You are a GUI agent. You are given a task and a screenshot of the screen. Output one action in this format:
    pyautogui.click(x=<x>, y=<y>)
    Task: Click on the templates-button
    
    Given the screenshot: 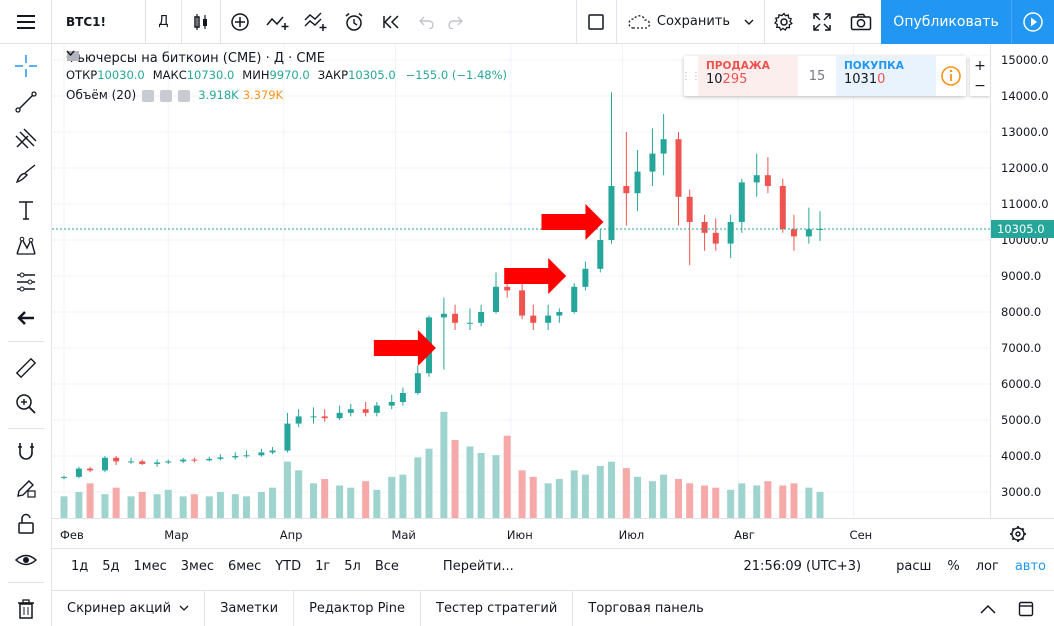 What is the action you would take?
    pyautogui.click(x=316, y=22)
    